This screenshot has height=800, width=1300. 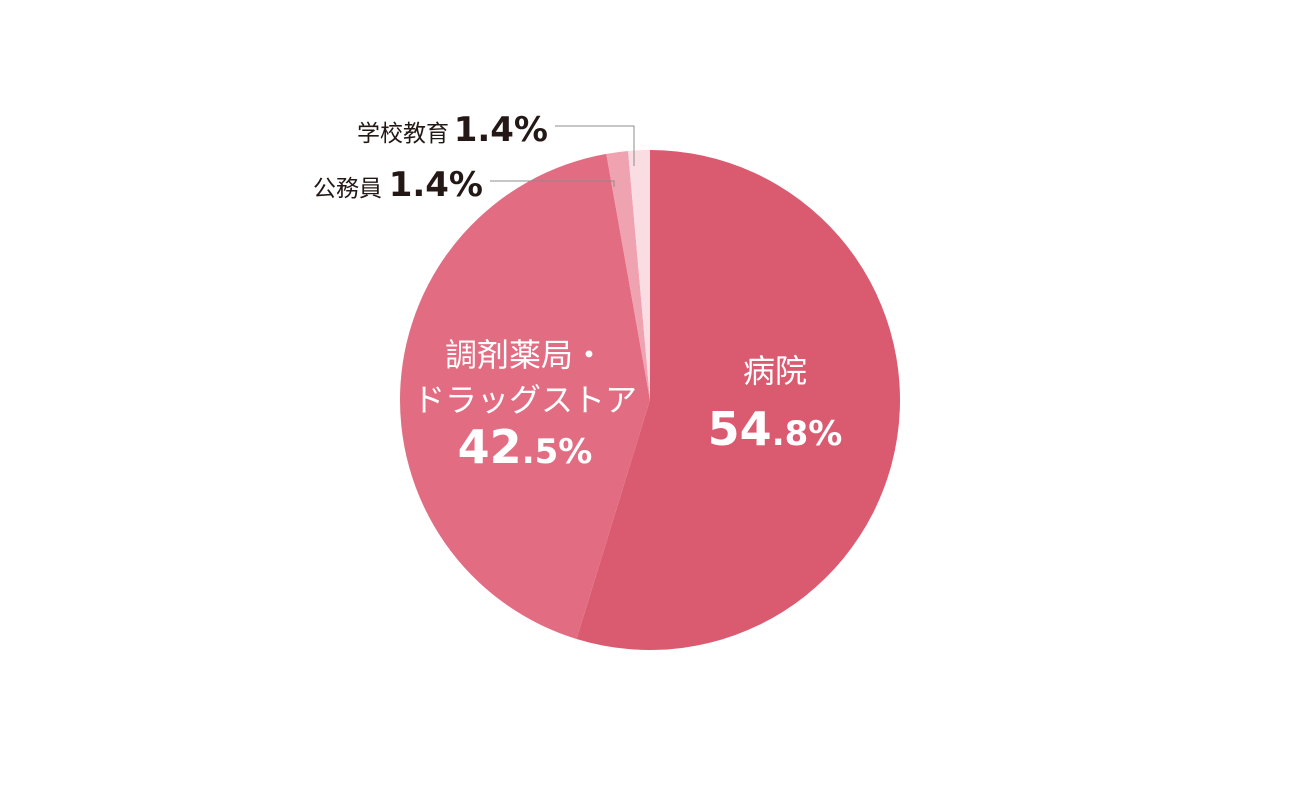 What do you see at coordinates (775, 429) in the screenshot?
I see `slice-value-1: 54.8%` at bounding box center [775, 429].